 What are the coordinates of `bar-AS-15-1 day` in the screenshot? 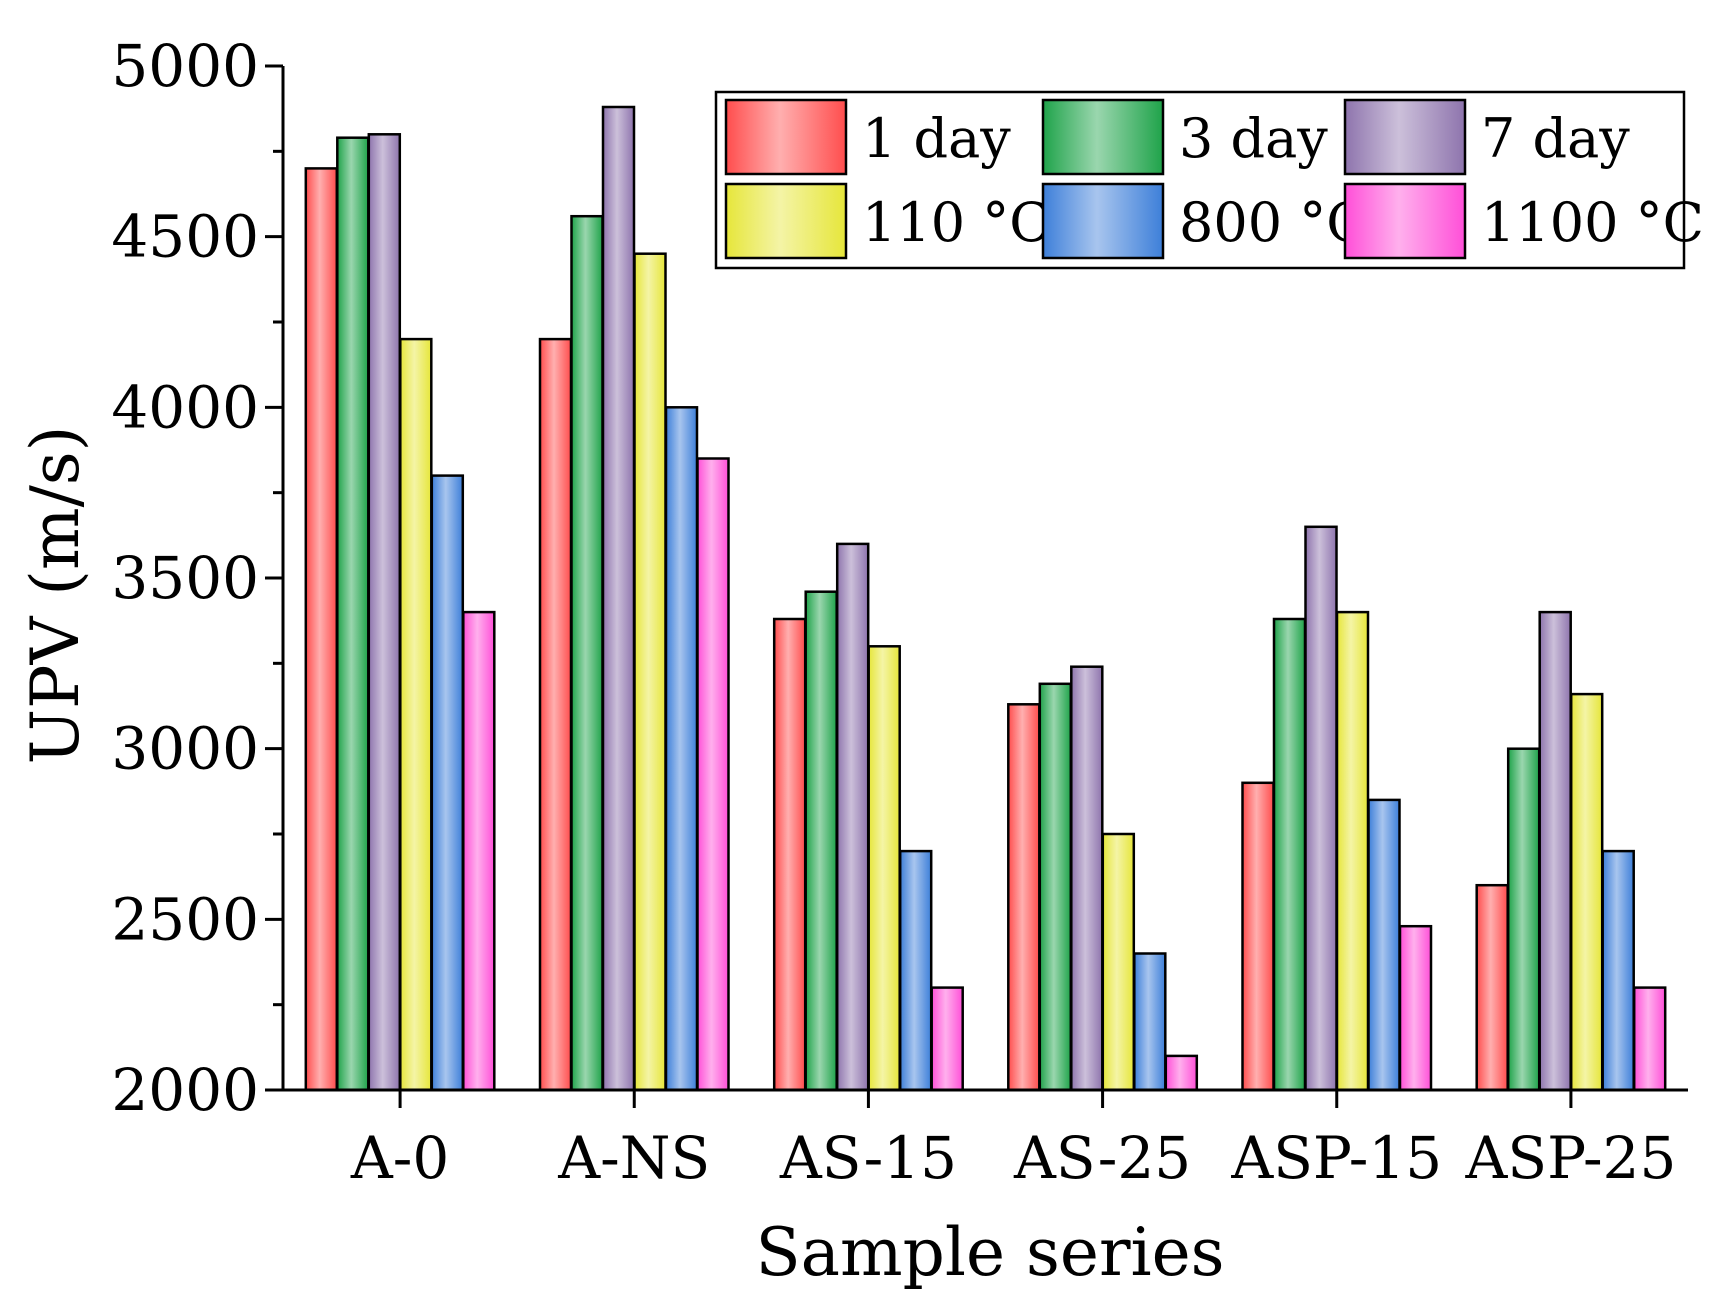 It's located at (789, 854).